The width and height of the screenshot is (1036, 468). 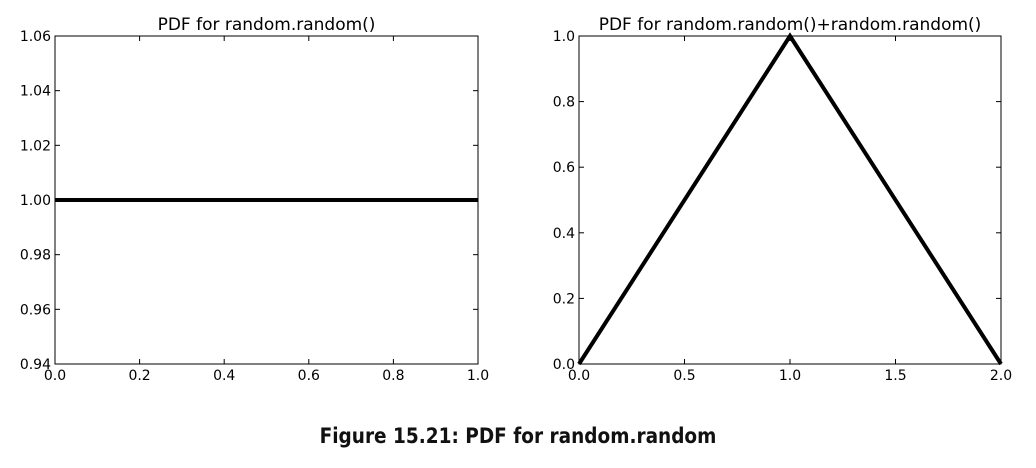 I want to click on figure-caption: Figure 15.21: PDF for random.random, so click(x=518, y=436).